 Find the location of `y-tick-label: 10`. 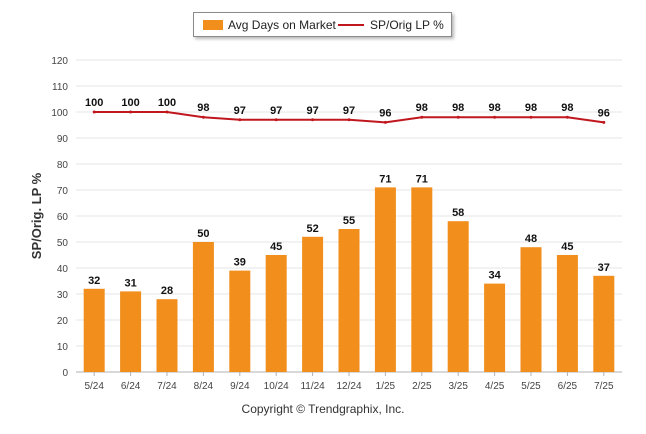

y-tick-label: 10 is located at coordinates (63, 347).